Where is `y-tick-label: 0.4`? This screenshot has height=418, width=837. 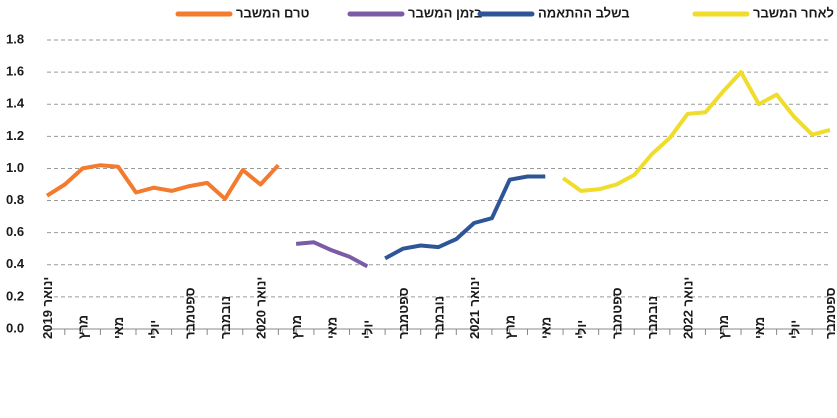 y-tick-label: 0.4 is located at coordinates (15, 263).